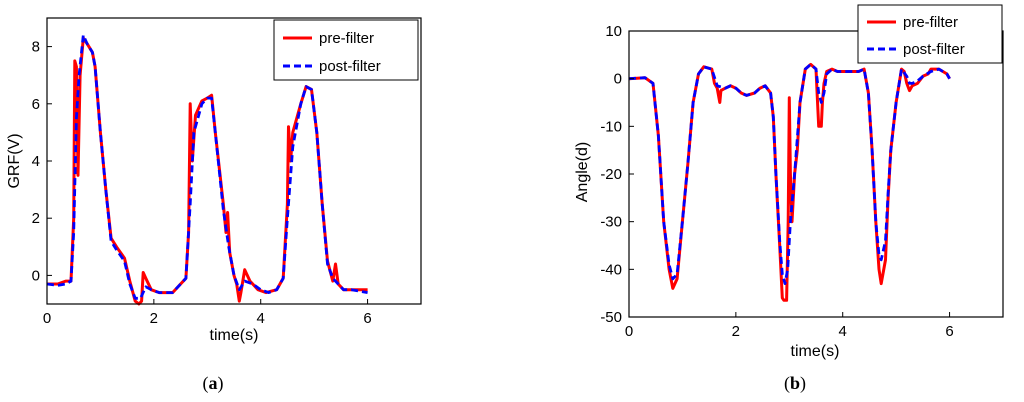  I want to click on y-axis-label-b: Angle(d), so click(582, 172).